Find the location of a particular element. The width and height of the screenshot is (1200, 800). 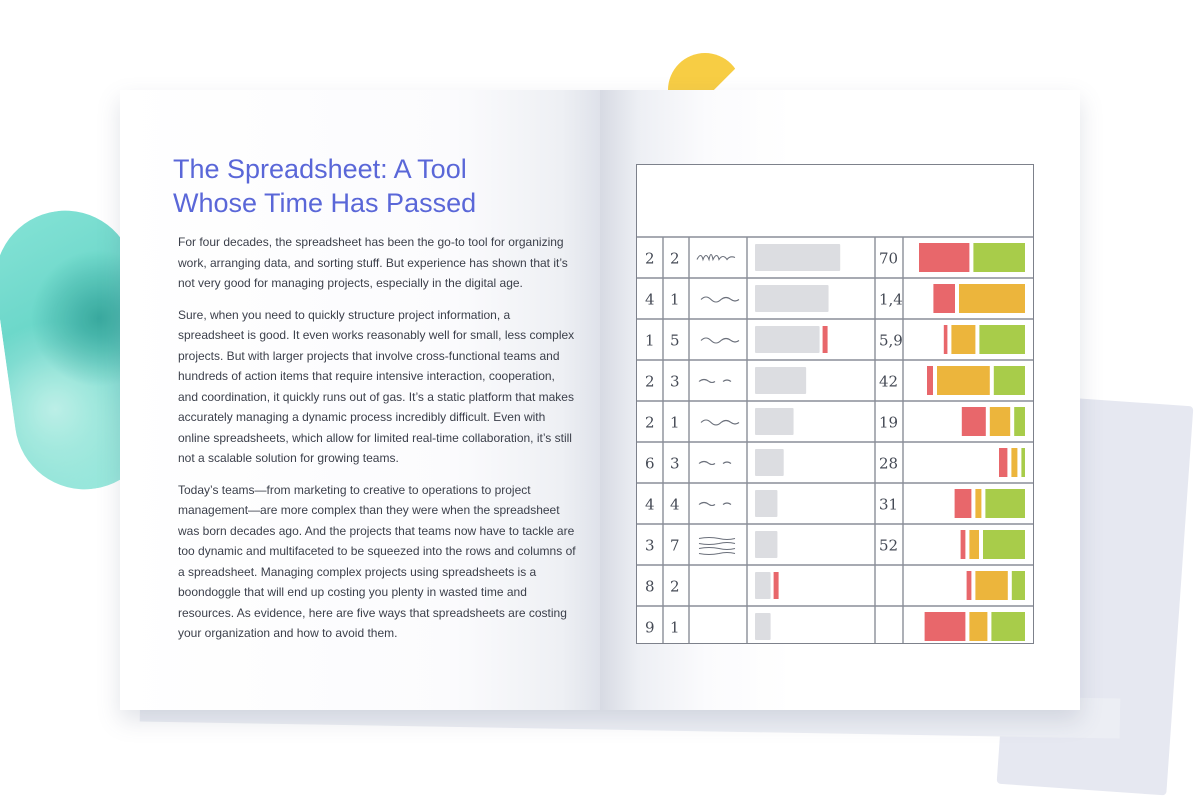

cell-col1: 6 is located at coordinates (650, 464).